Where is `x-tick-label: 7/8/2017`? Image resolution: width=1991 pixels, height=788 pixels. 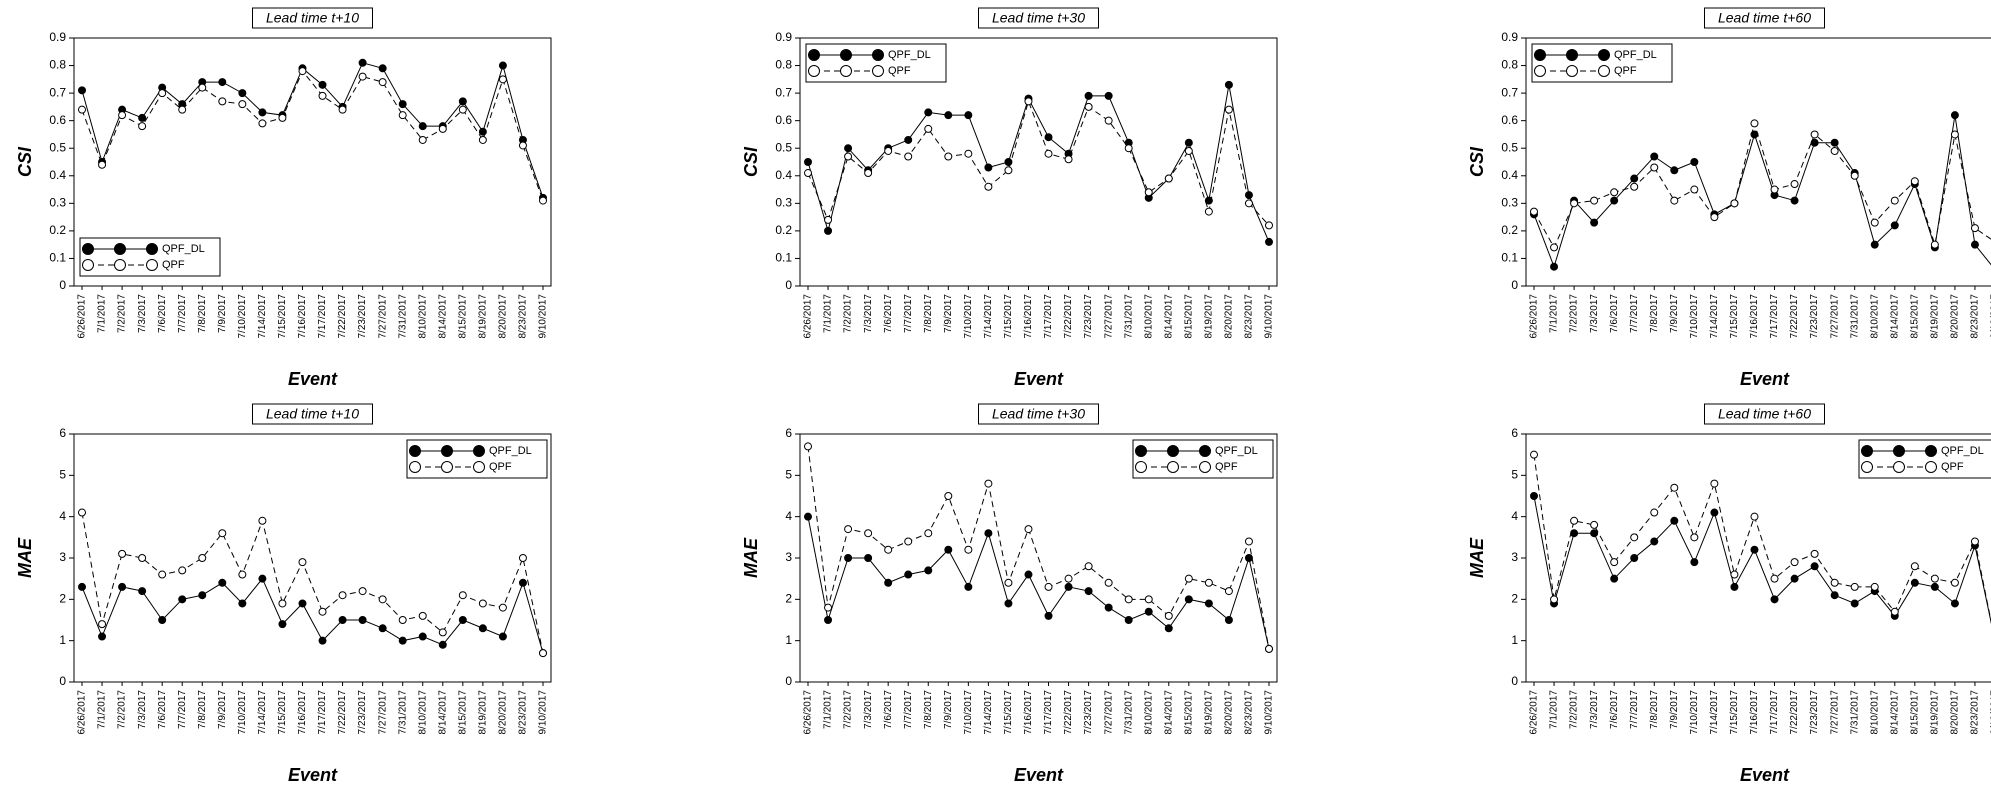 x-tick-label: 7/8/2017 is located at coordinates (928, 709).